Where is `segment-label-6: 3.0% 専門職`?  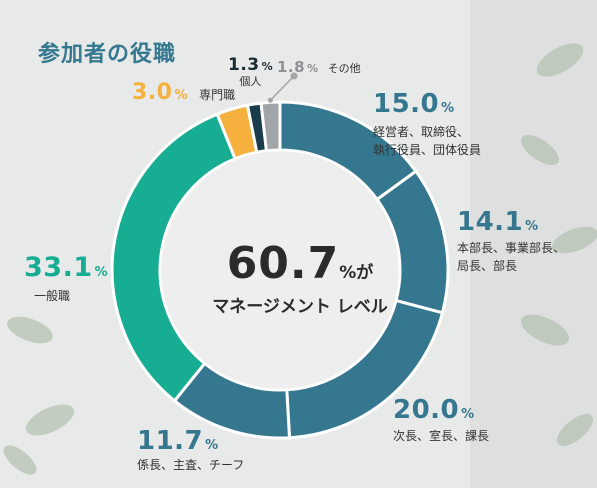 segment-label-6: 3.0% 専門職 is located at coordinates (183, 92).